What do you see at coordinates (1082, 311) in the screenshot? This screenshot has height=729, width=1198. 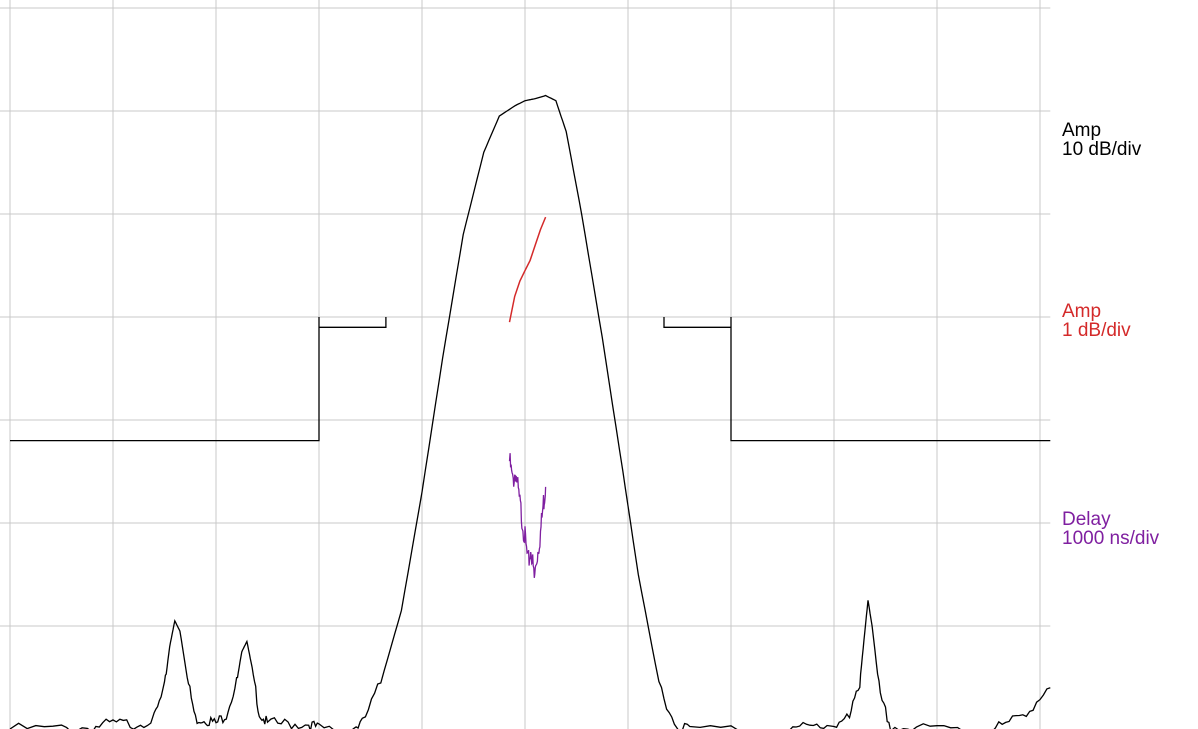 I see `legend-amp-fine-name: Amp` at bounding box center [1082, 311].